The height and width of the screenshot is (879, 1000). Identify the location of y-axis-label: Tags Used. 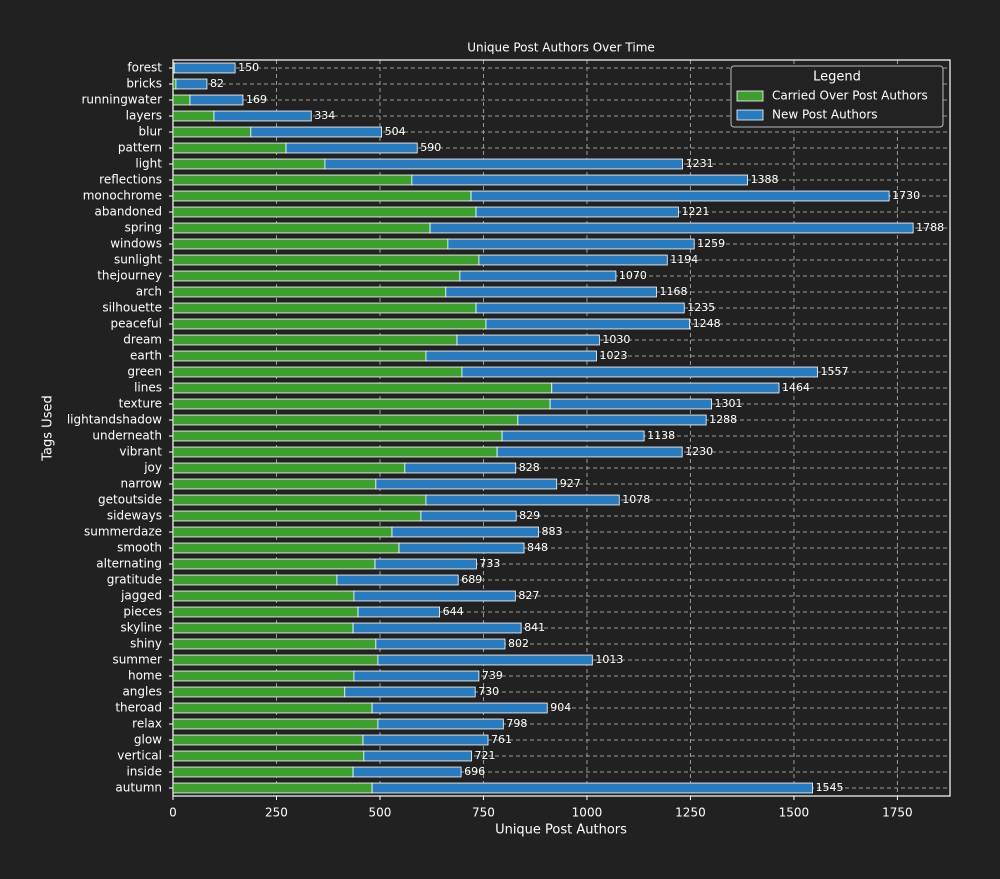
(48, 428).